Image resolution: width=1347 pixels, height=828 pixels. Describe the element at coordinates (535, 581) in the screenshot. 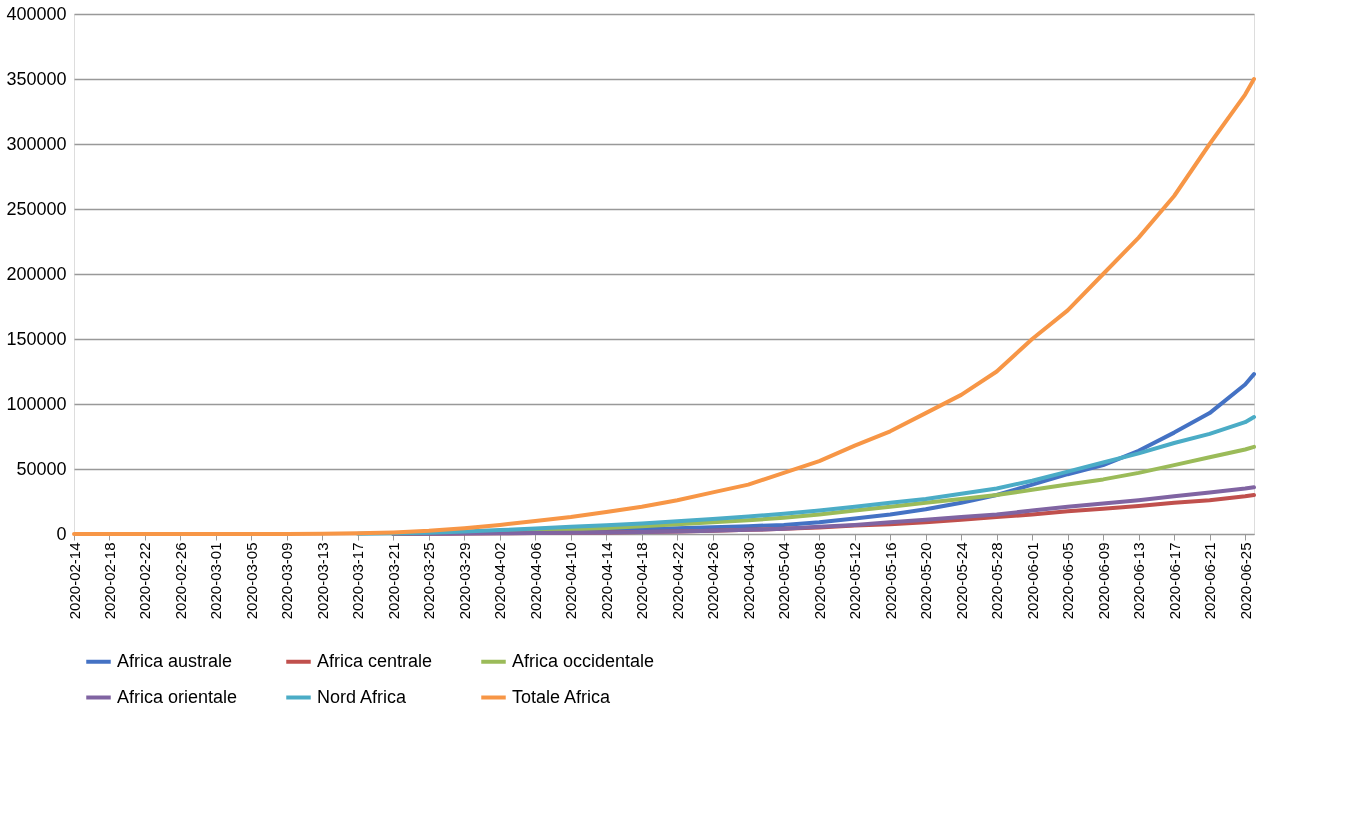

I see `x-tick-label: 2020-04-06` at that location.